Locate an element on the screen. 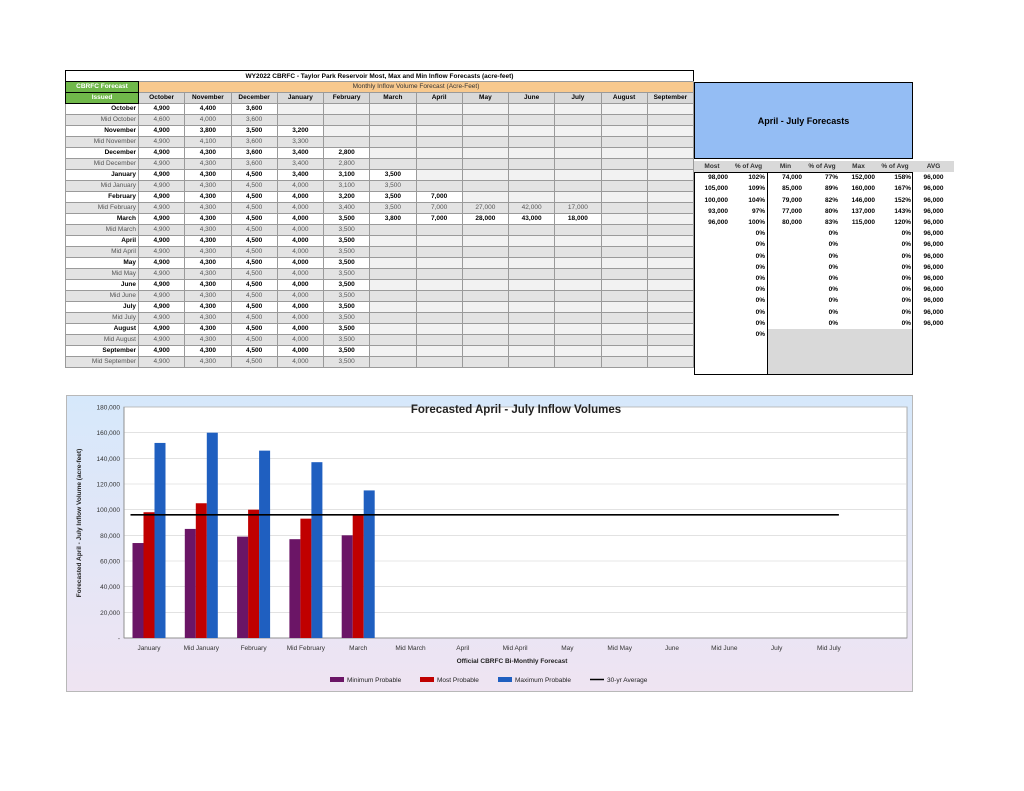 The width and height of the screenshot is (1024, 791). april-july-divider is located at coordinates (767, 273).